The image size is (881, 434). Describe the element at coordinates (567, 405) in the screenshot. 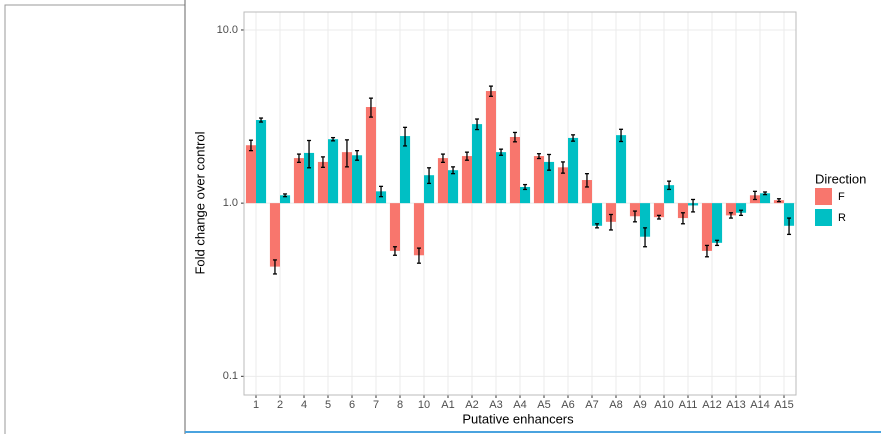

I see `x-tick-label: A6` at that location.